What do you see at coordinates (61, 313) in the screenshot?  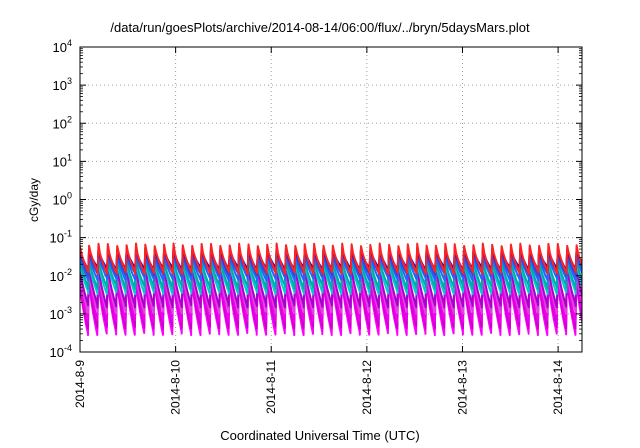 I see `y-tick-label: 10⁻³` at bounding box center [61, 313].